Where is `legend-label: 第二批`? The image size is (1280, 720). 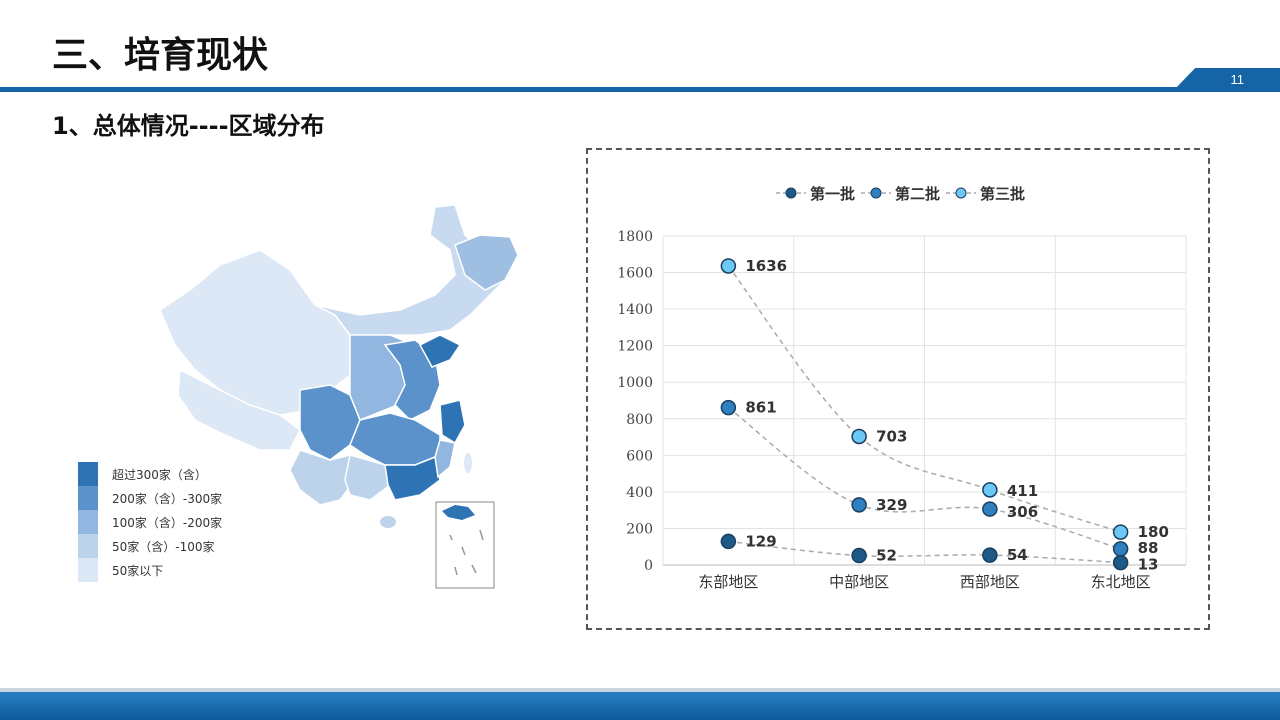
legend-label: 第二批 is located at coordinates (917, 194).